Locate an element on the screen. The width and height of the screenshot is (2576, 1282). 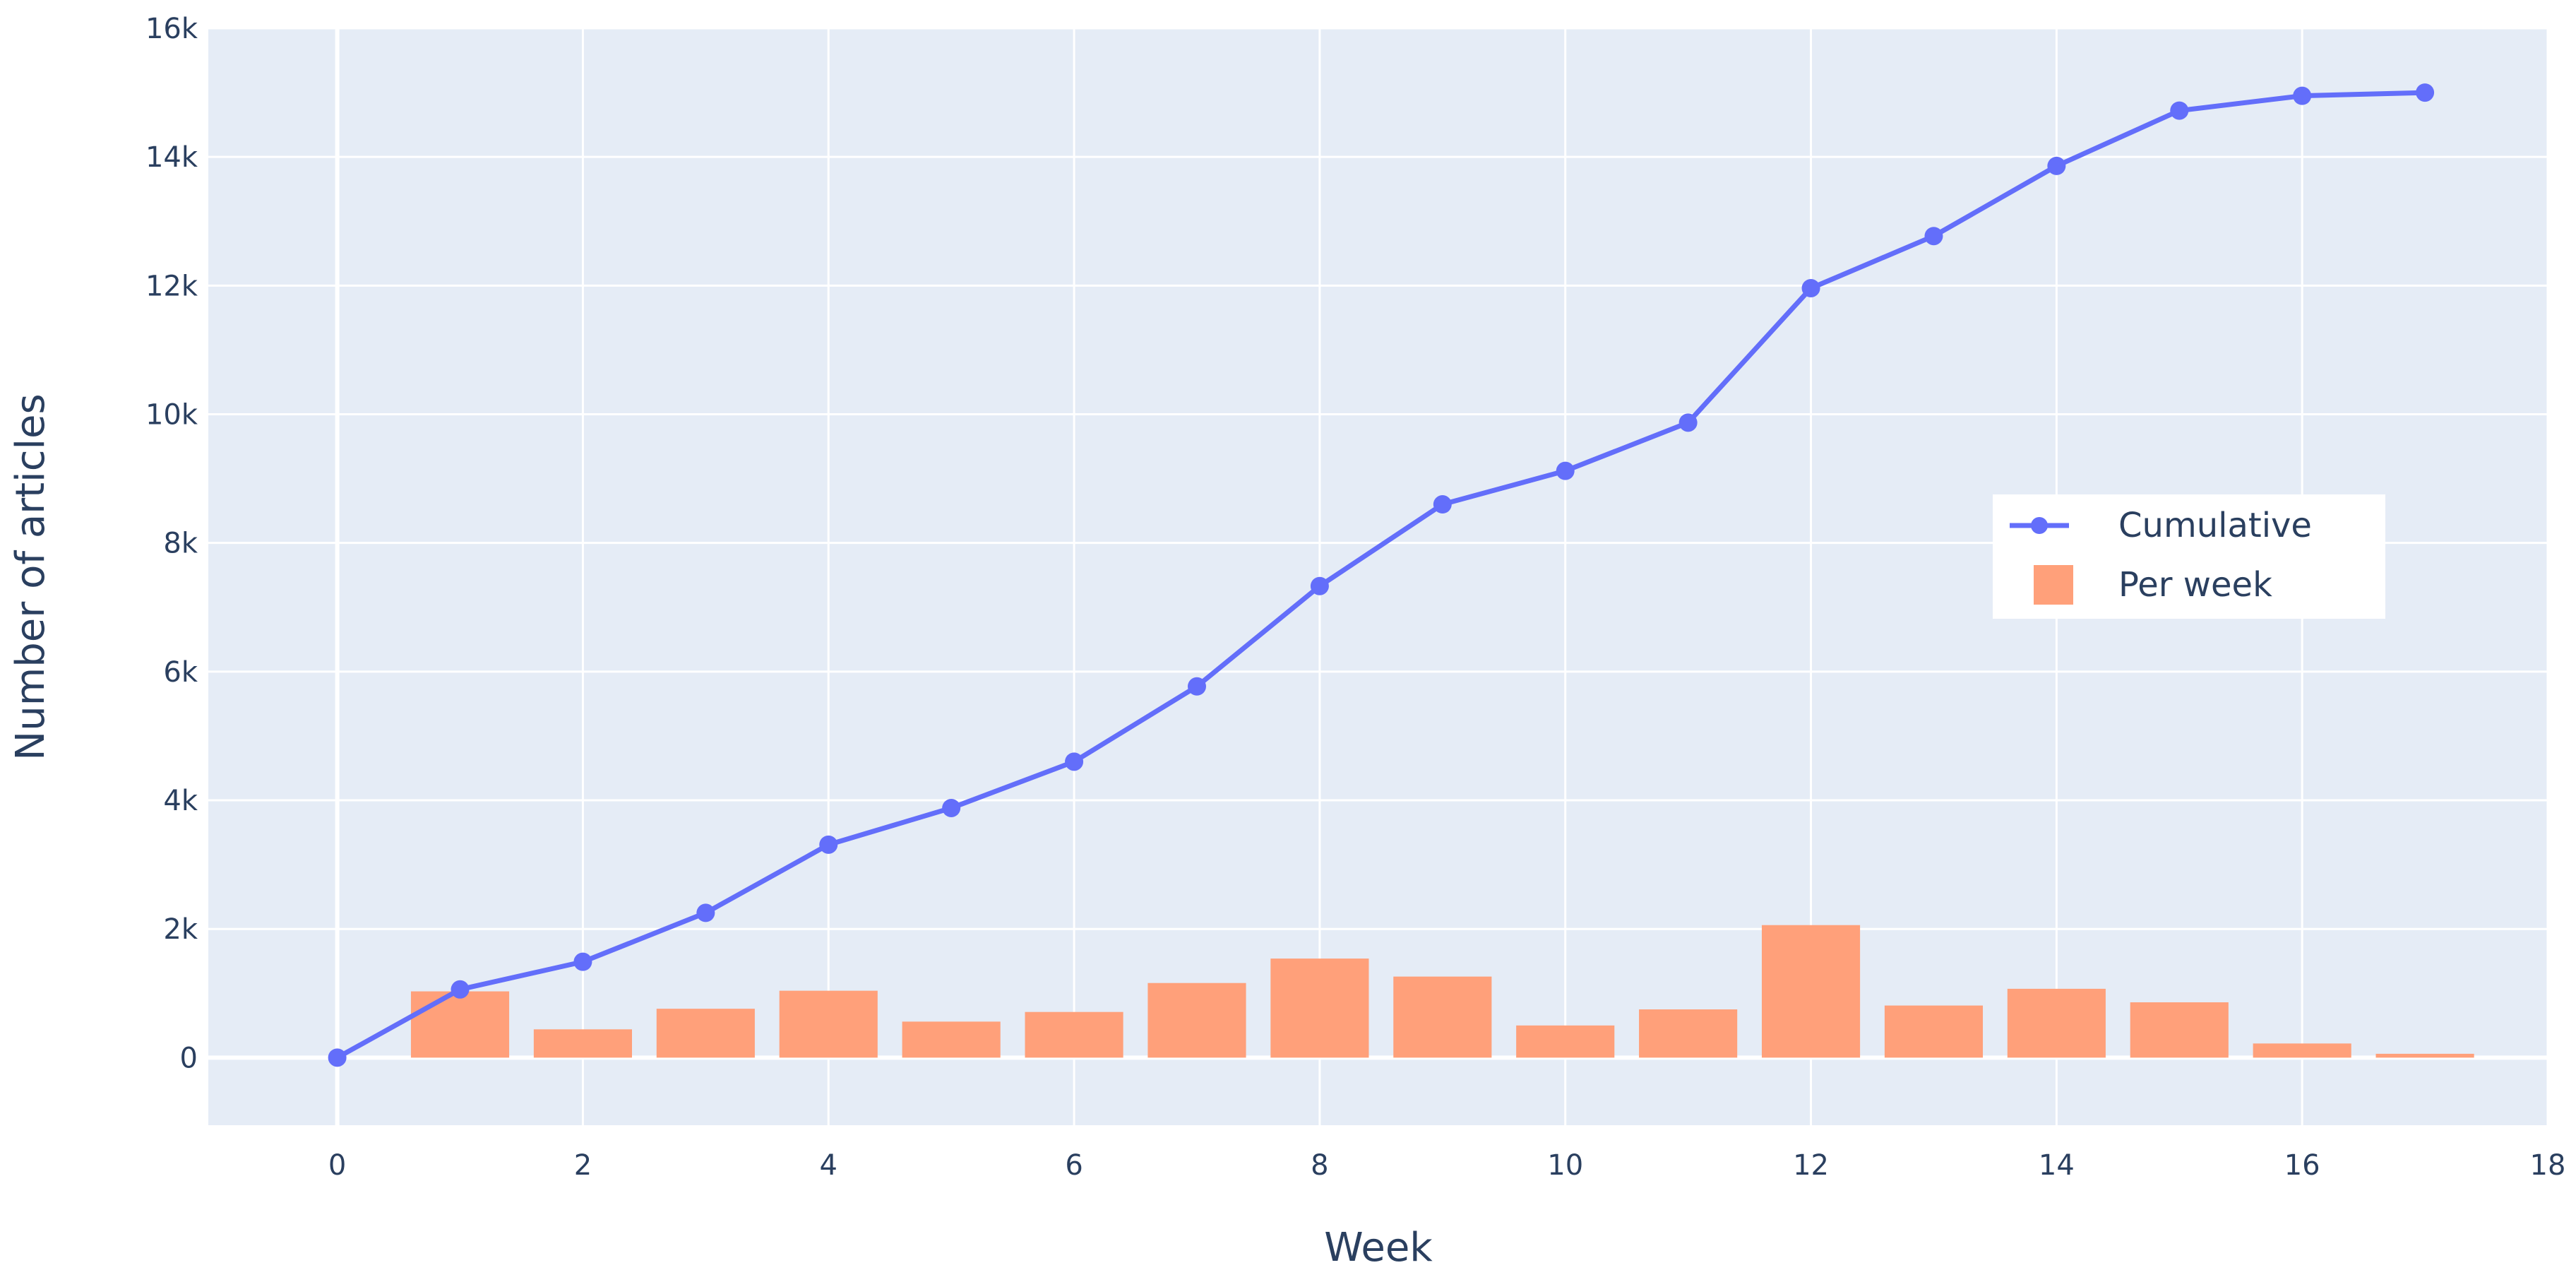
x-tick-label: 10 is located at coordinates (1565, 1166).